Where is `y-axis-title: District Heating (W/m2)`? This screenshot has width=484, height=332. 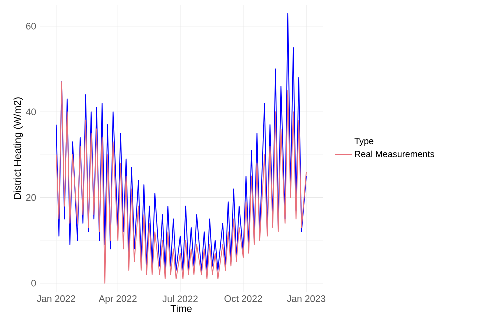
y-axis-title: District Heating (W/m2) is located at coordinates (19, 149).